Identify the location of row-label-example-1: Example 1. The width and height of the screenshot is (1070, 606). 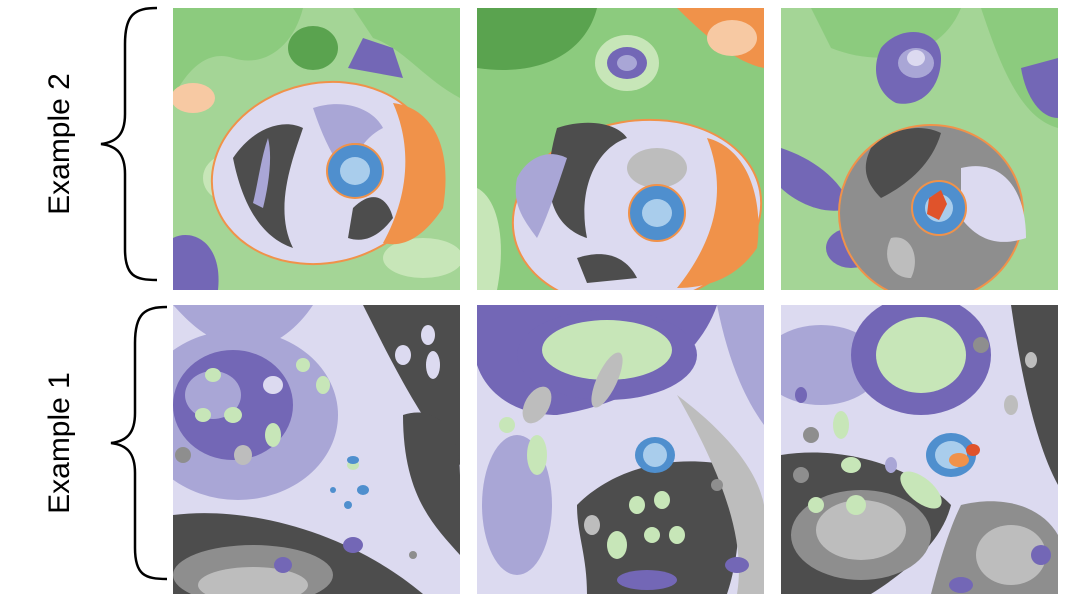
(59, 443).